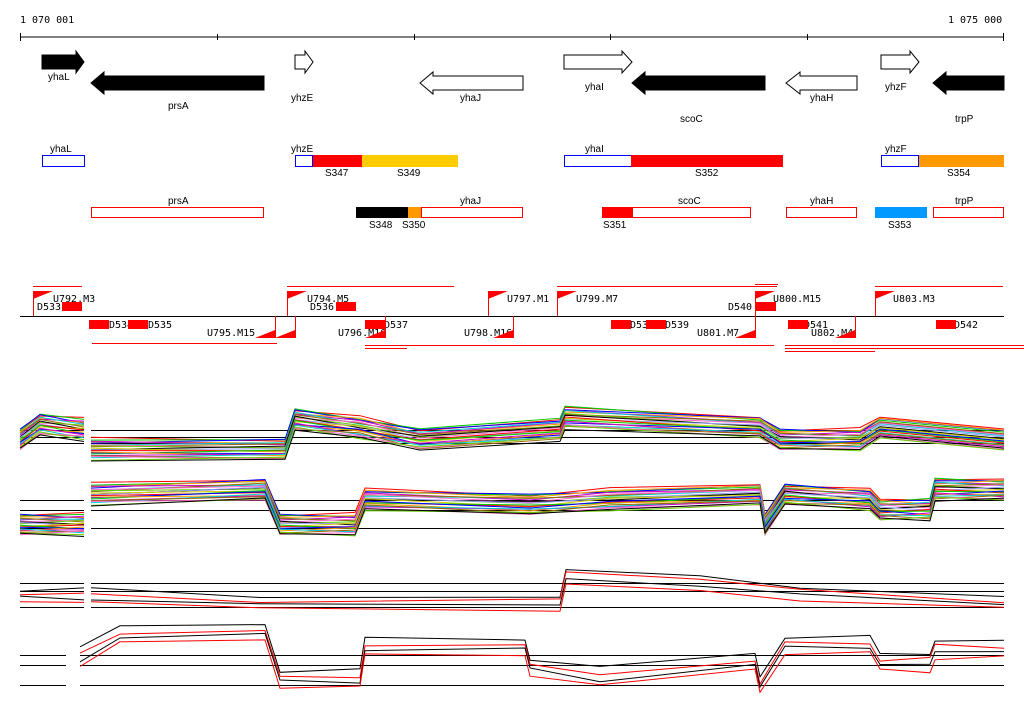  What do you see at coordinates (512, 28) in the screenshot?
I see `ruler: 1 070 001 1 075 000` at bounding box center [512, 28].